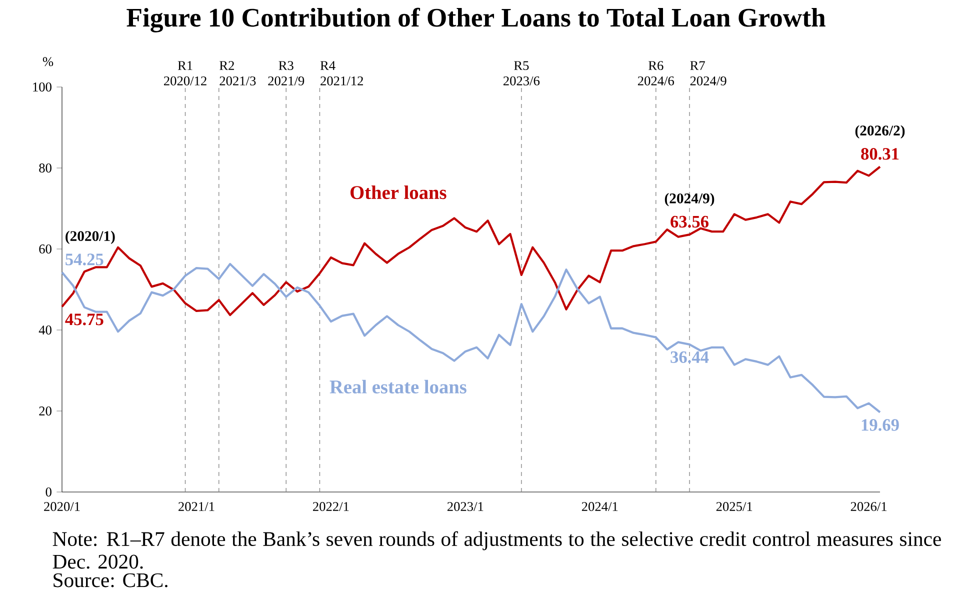 The height and width of the screenshot is (611, 953). What do you see at coordinates (708, 73) in the screenshot?
I see `ref-line-label: R7 2024/9` at bounding box center [708, 73].